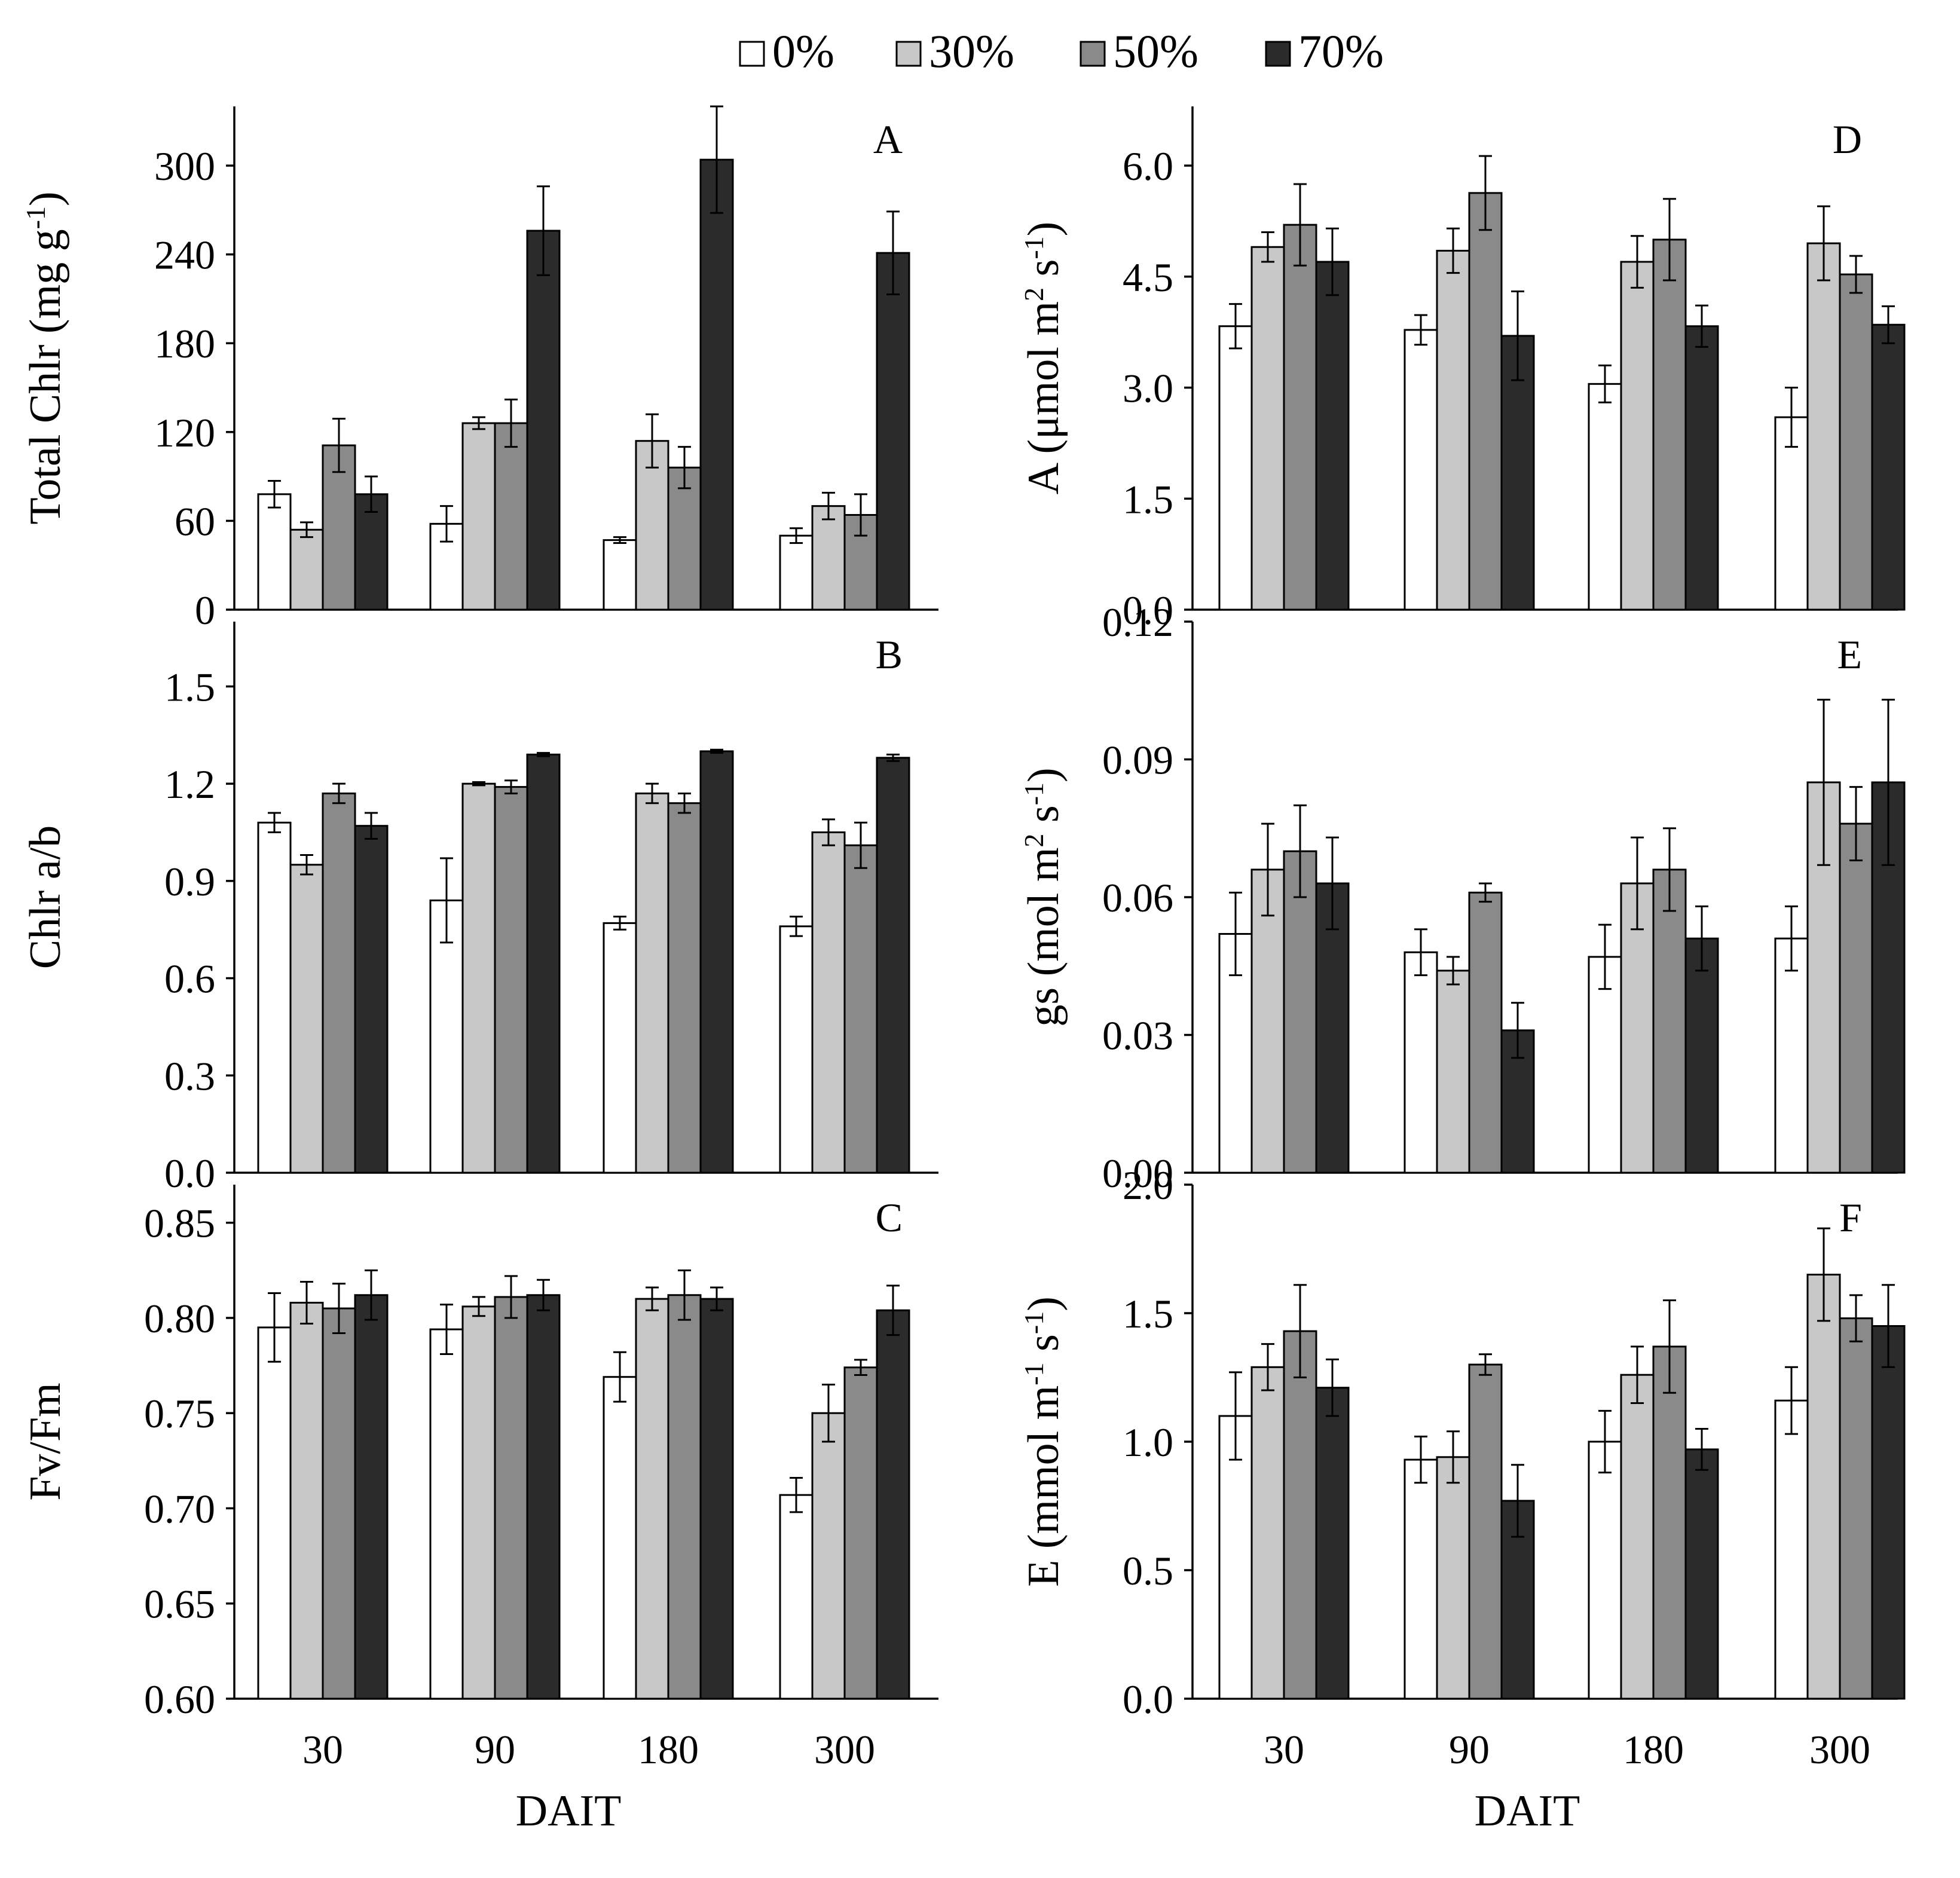 The image size is (1960, 1878). Describe the element at coordinates (888, 139) in the screenshot. I see `panel-letter: A` at that location.